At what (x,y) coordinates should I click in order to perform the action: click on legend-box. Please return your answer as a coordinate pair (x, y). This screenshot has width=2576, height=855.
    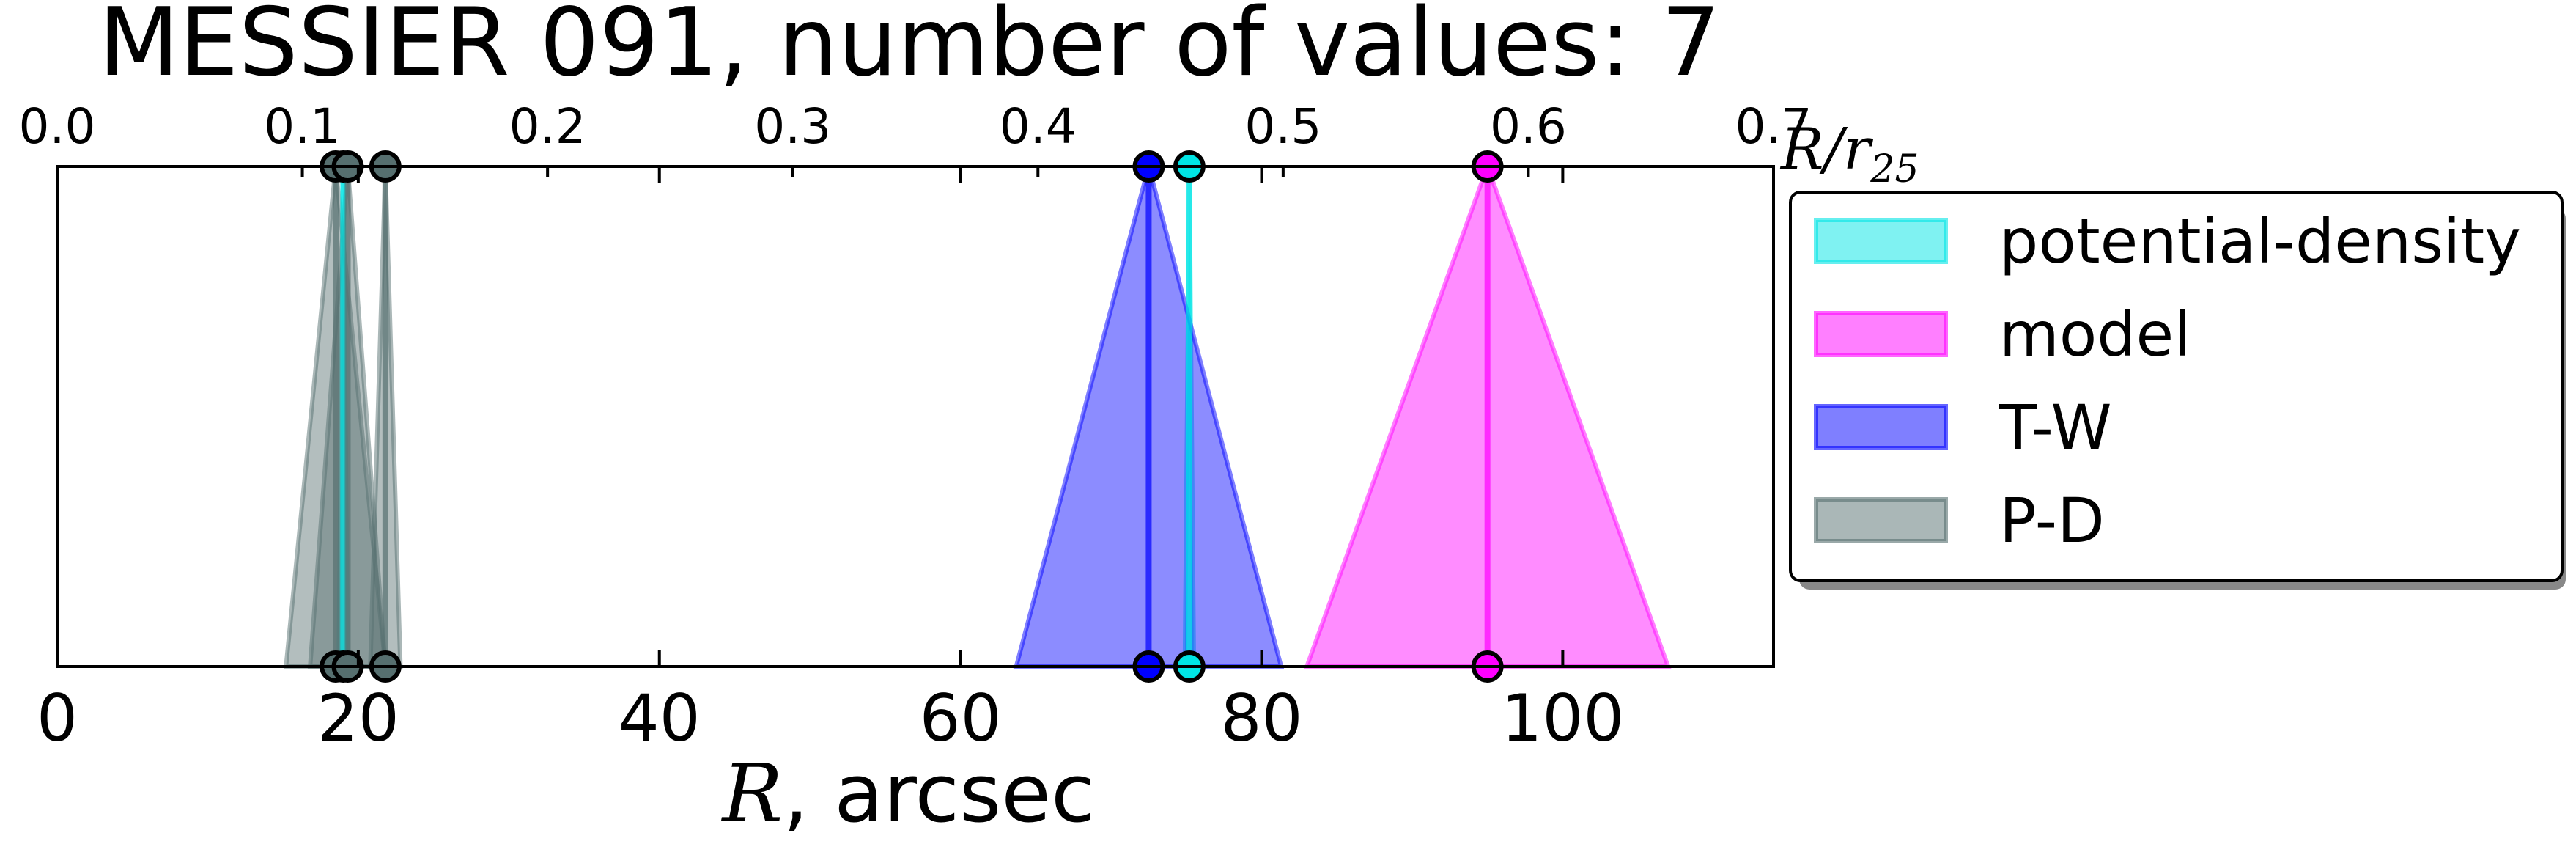
    Looking at the image, I should click on (2176, 386).